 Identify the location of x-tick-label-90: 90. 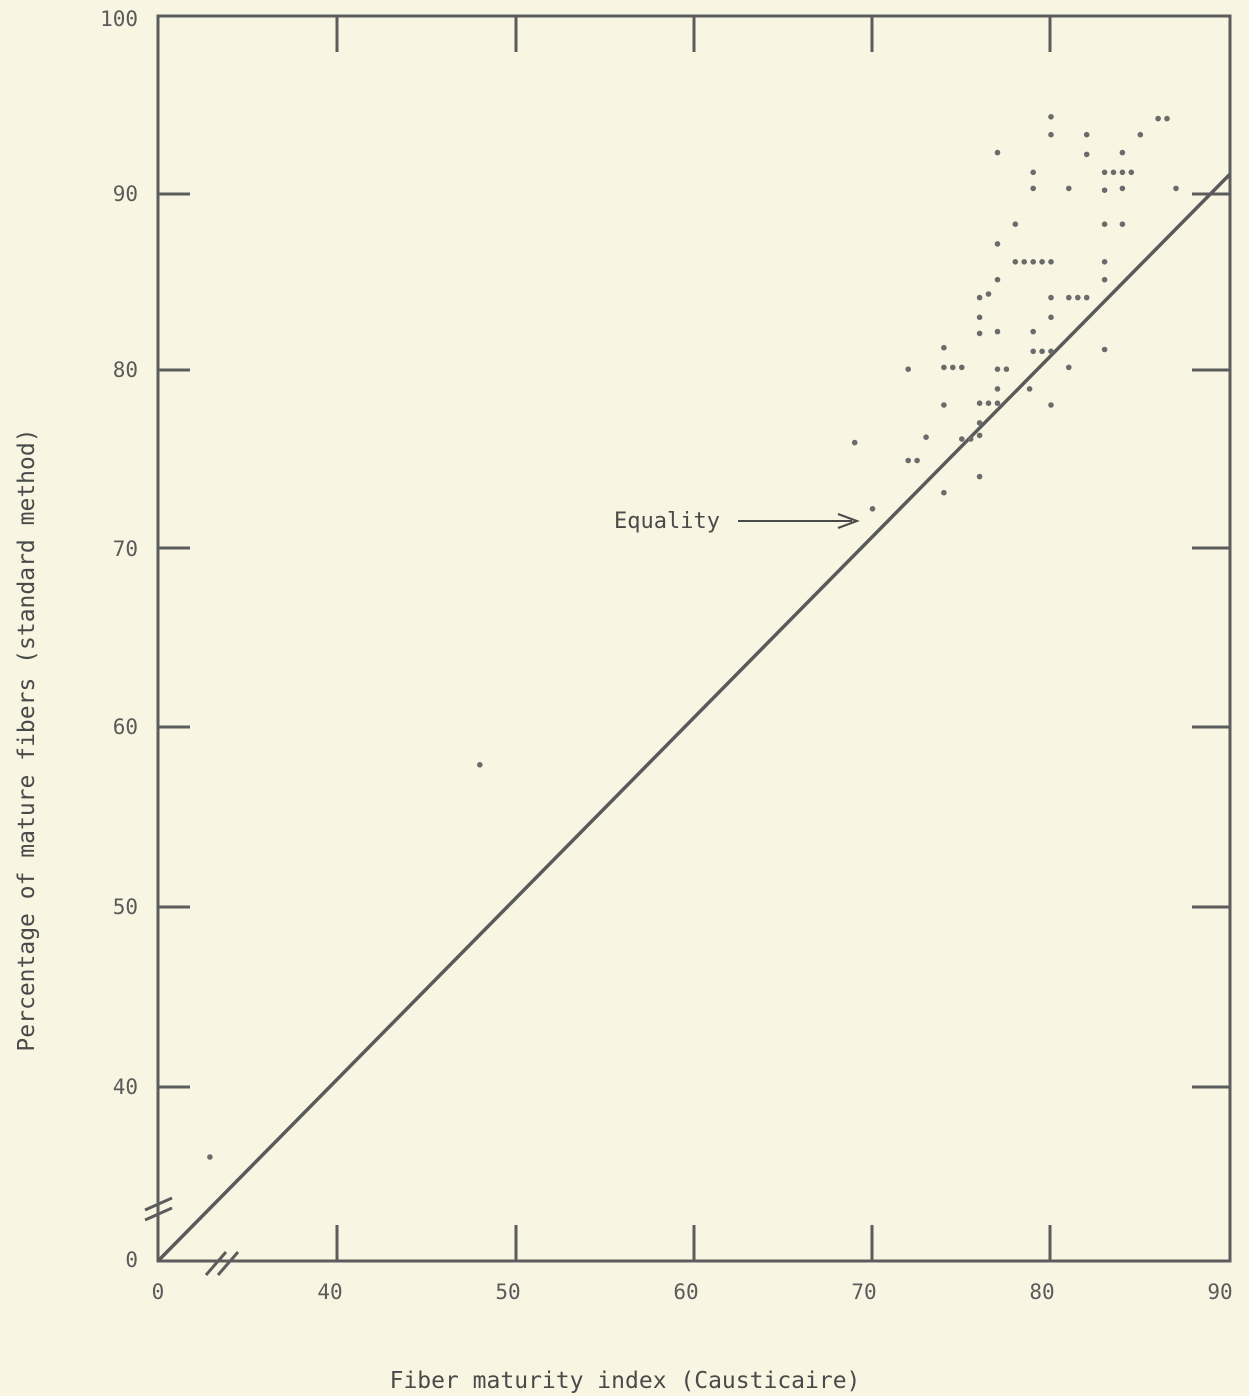
(1219, 1292).